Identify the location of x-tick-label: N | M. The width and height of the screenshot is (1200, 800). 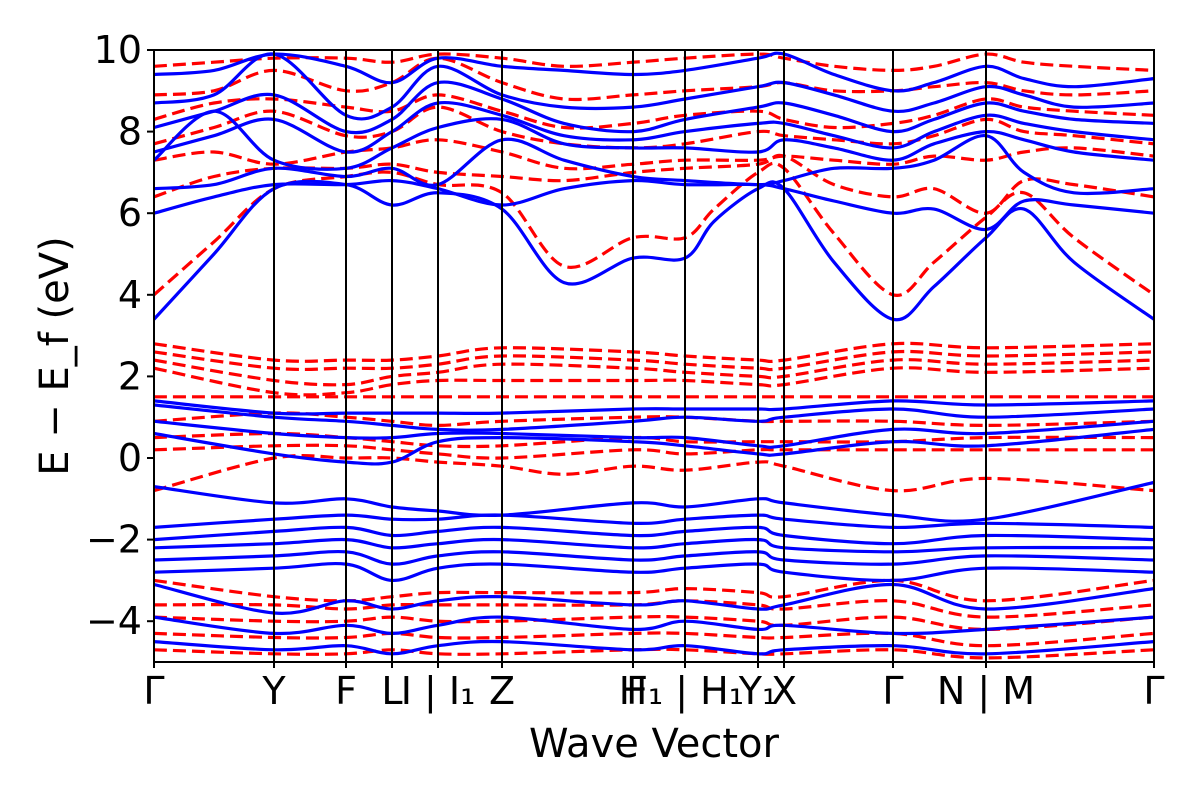
(986, 691).